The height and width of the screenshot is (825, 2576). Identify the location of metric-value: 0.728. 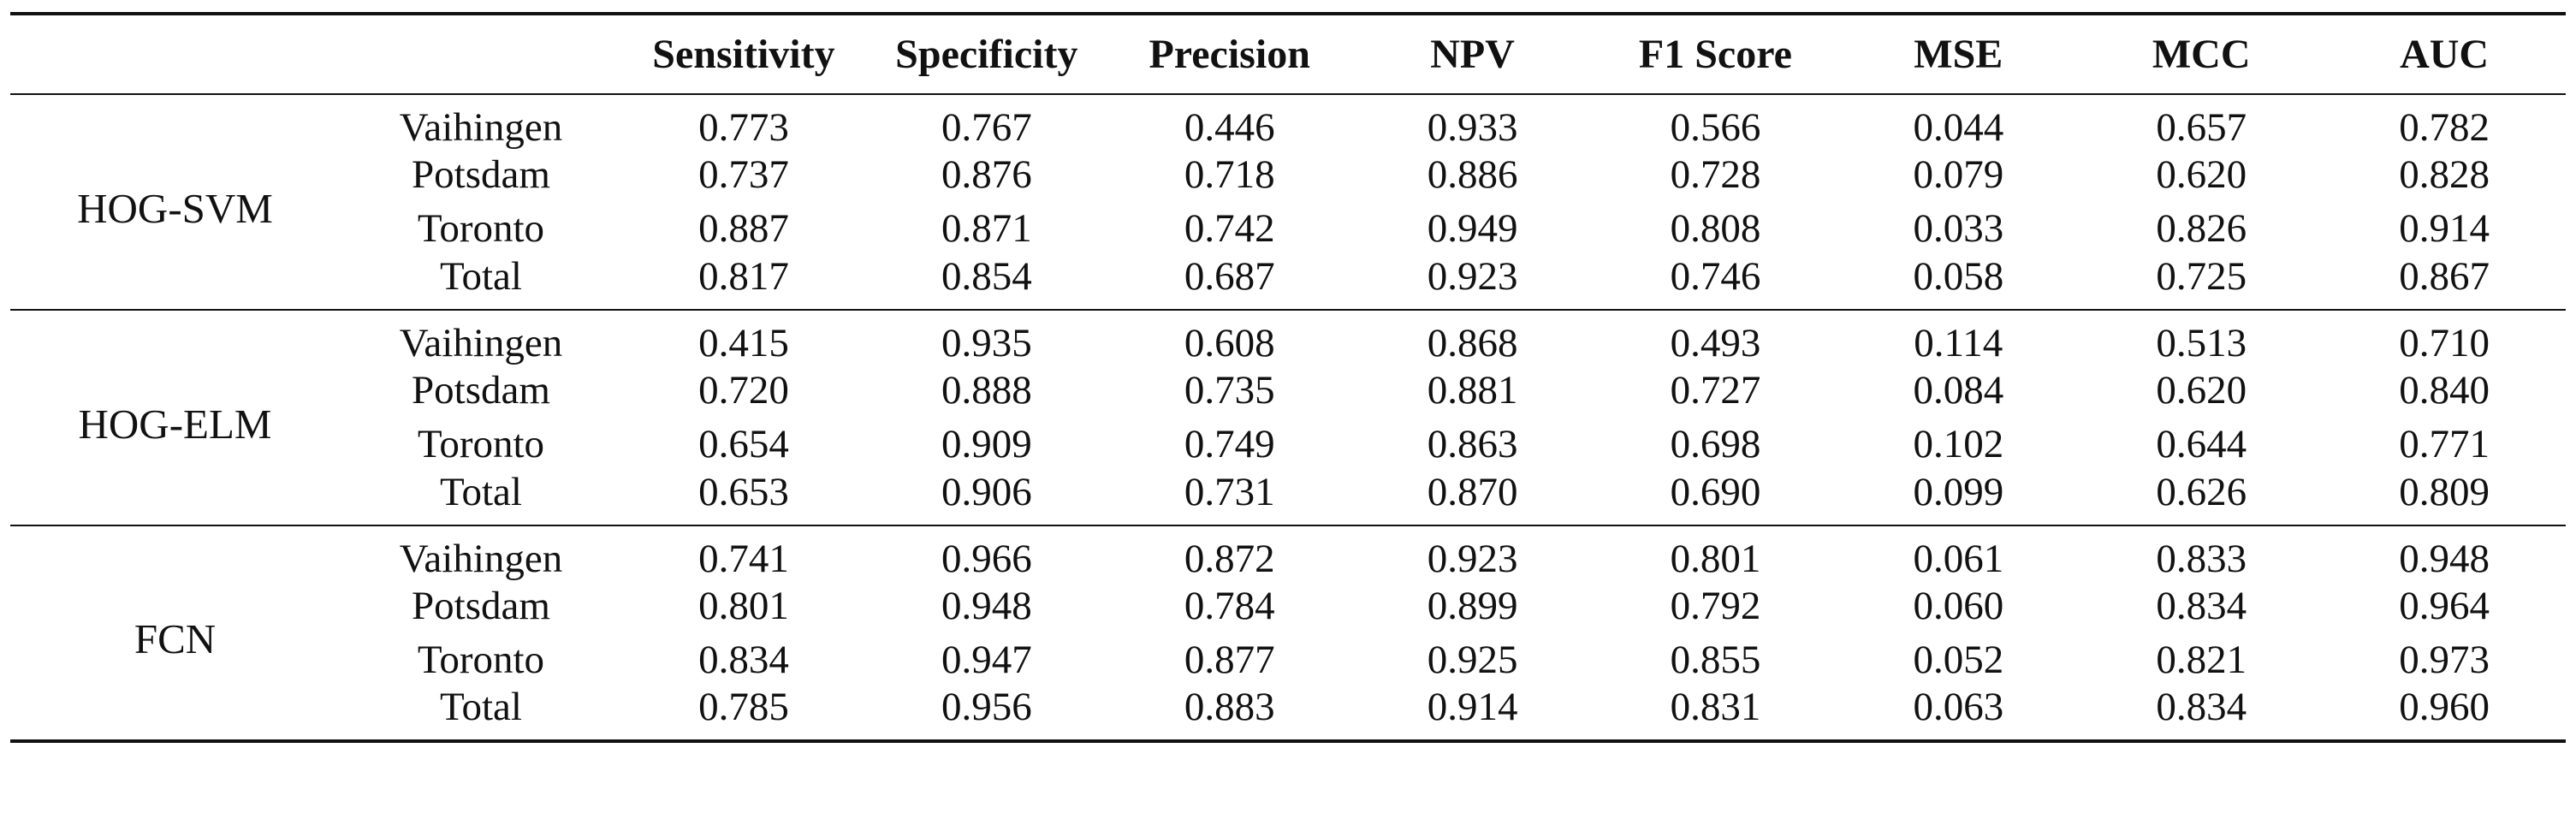
(1715, 174).